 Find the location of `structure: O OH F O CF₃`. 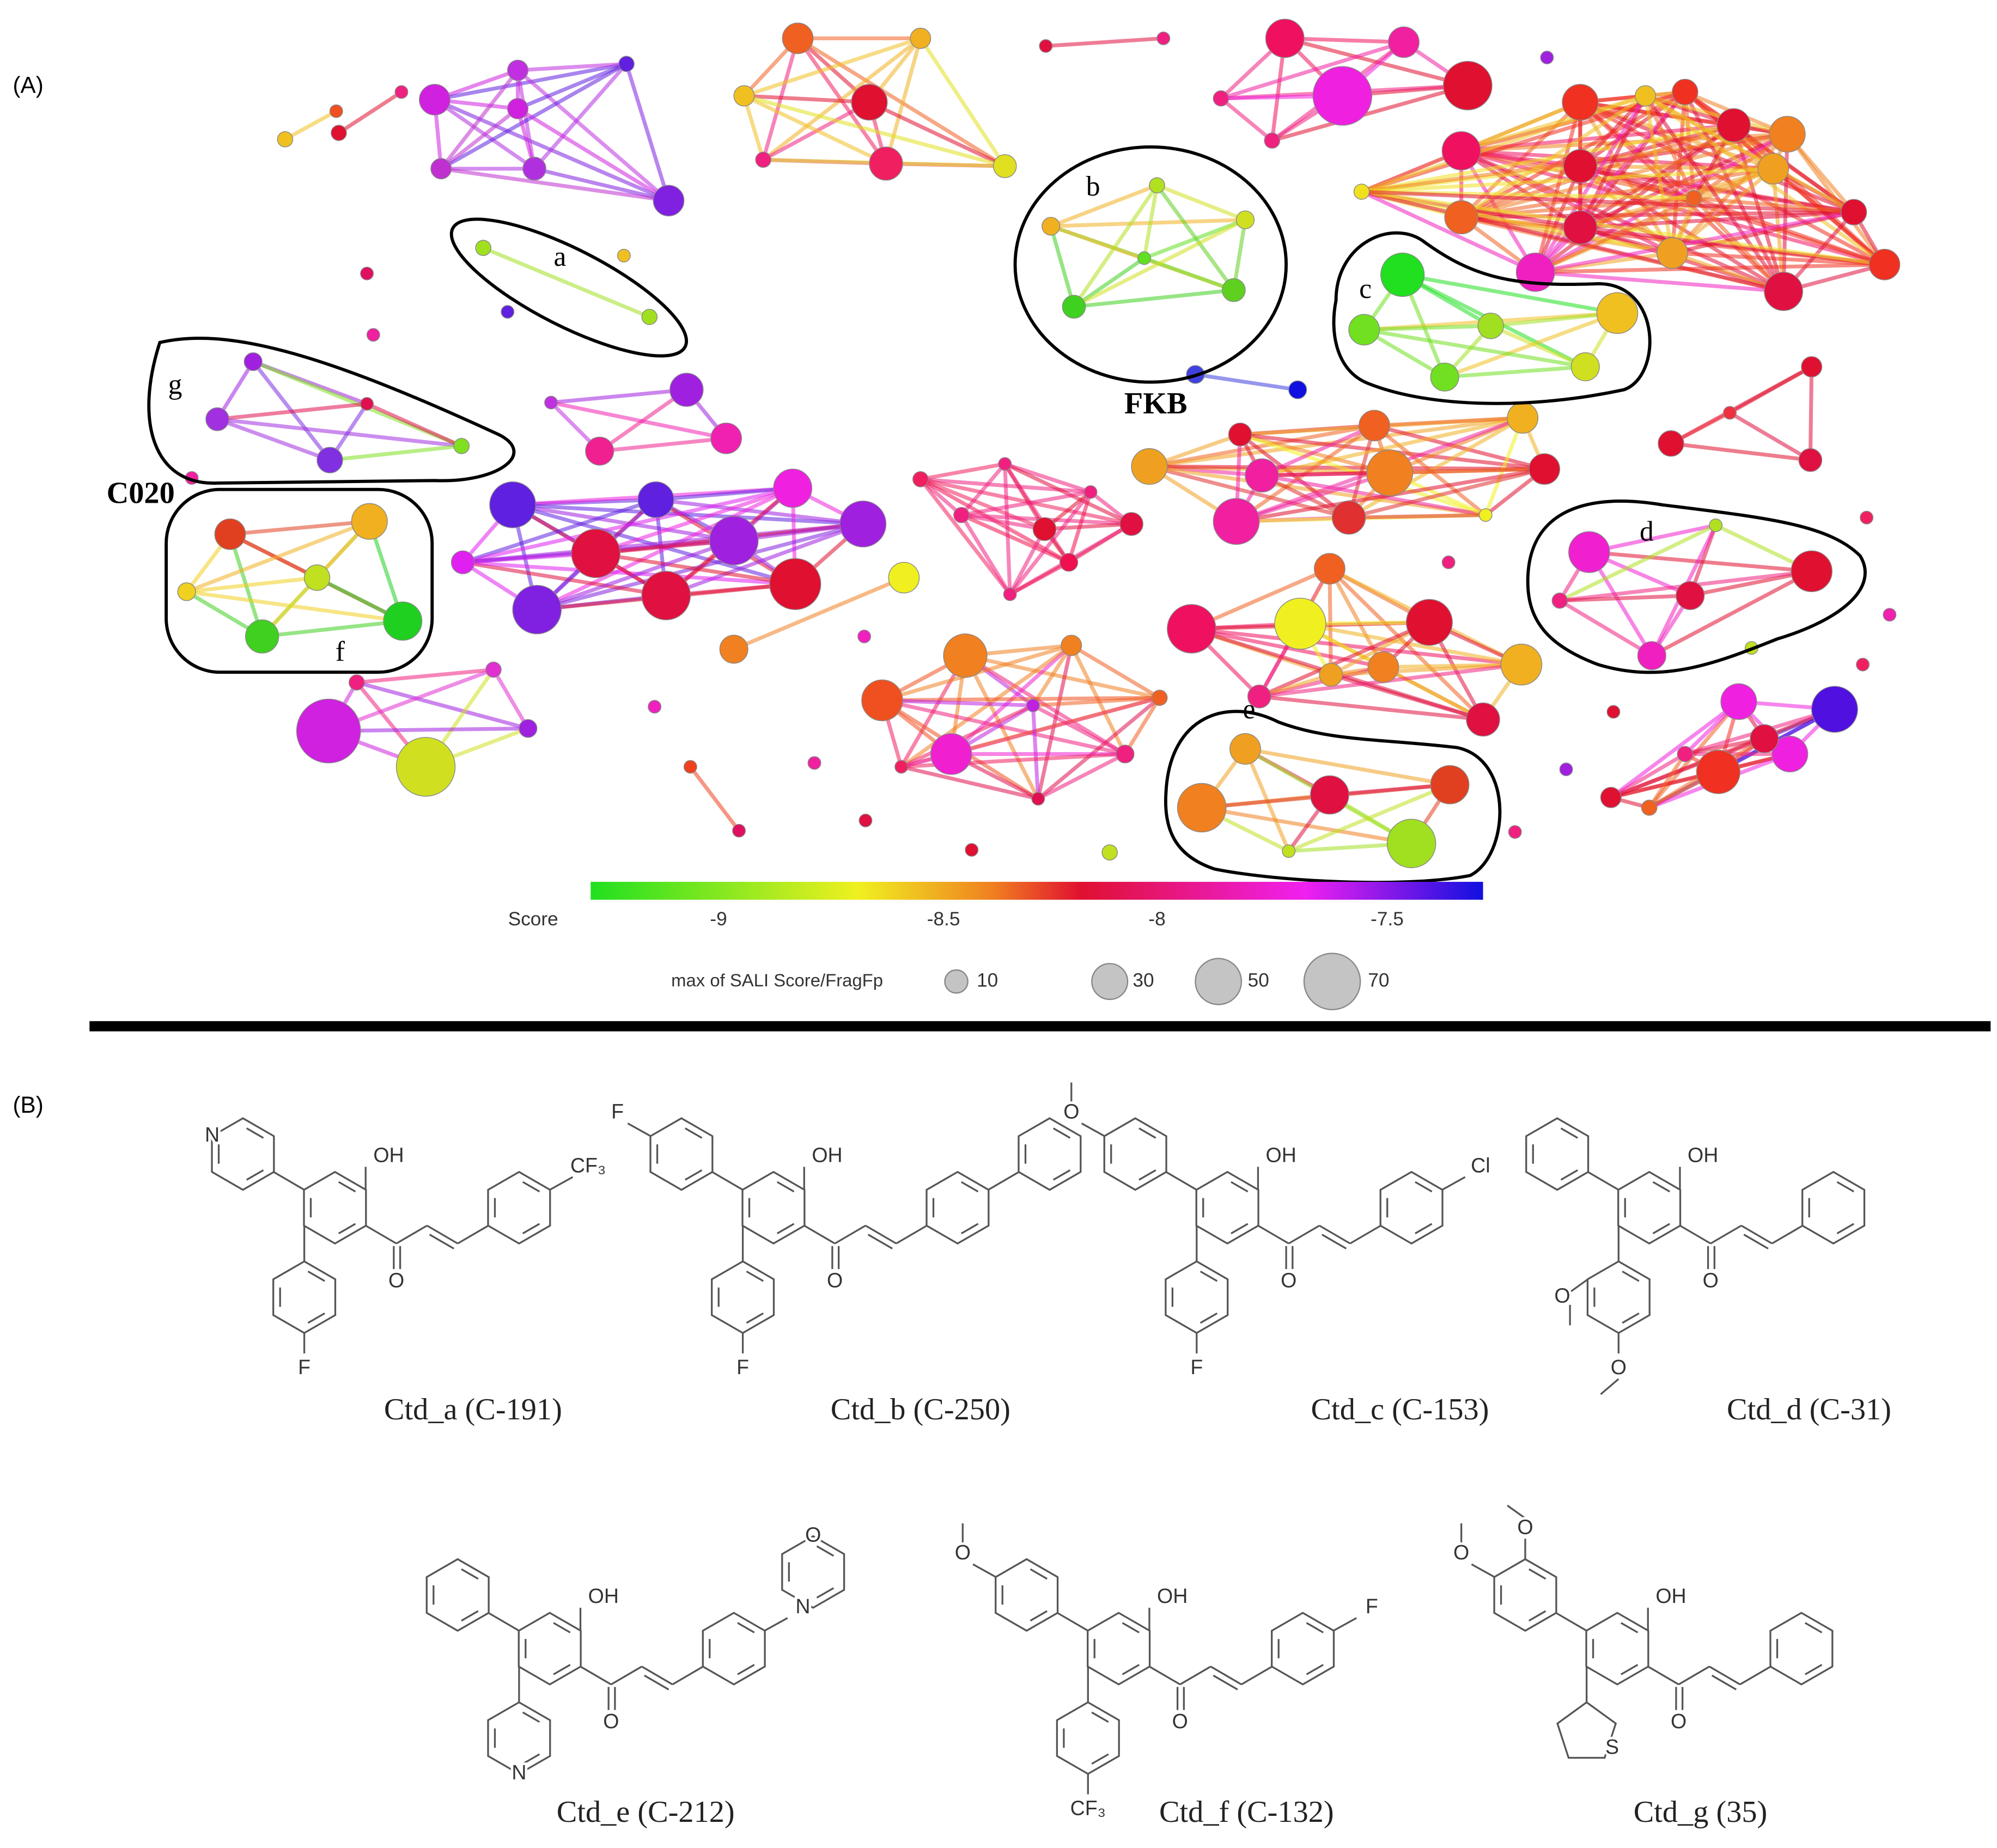

structure: O OH F O CF₃ is located at coordinates (1166, 1672).